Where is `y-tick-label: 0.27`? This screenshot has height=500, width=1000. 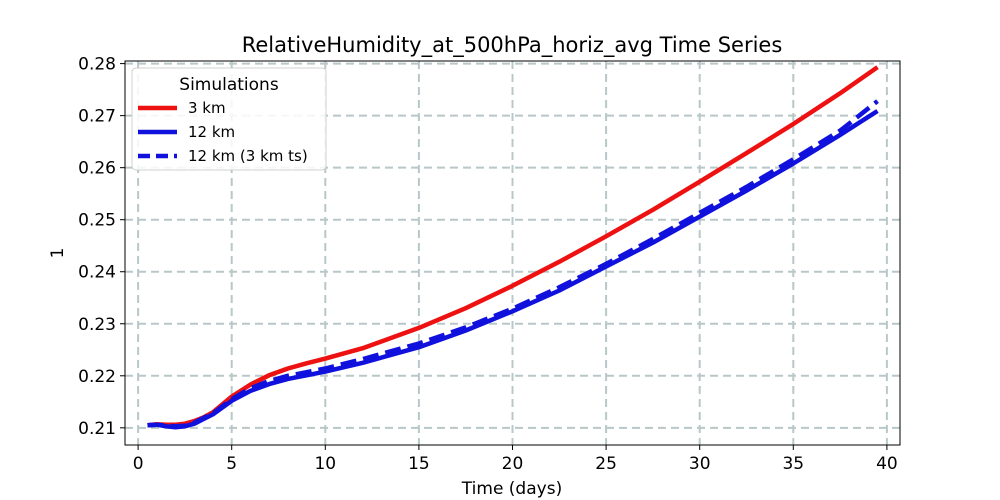 y-tick-label: 0.27 is located at coordinates (97, 117).